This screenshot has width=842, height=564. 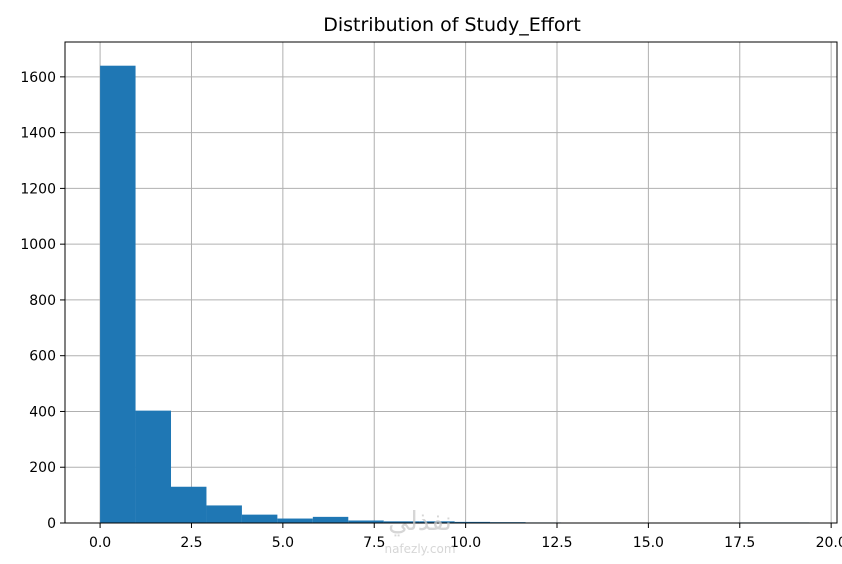 What do you see at coordinates (374, 543) in the screenshot?
I see `x-tick-label: 7.5` at bounding box center [374, 543].